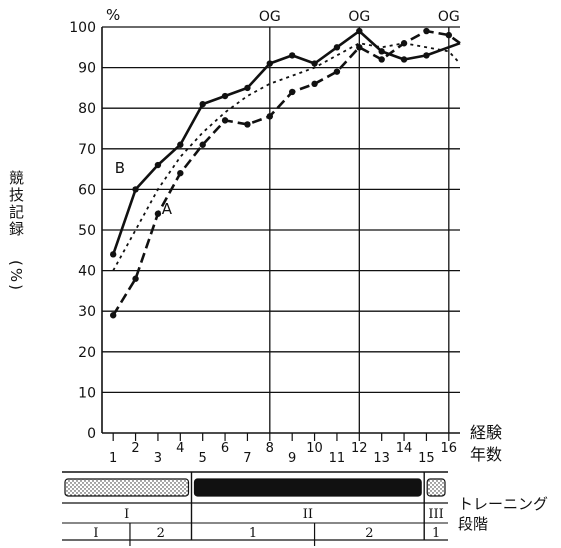 This screenshot has width=561, height=548. I want to click on stage-phase-bar-I, so click(127, 487).